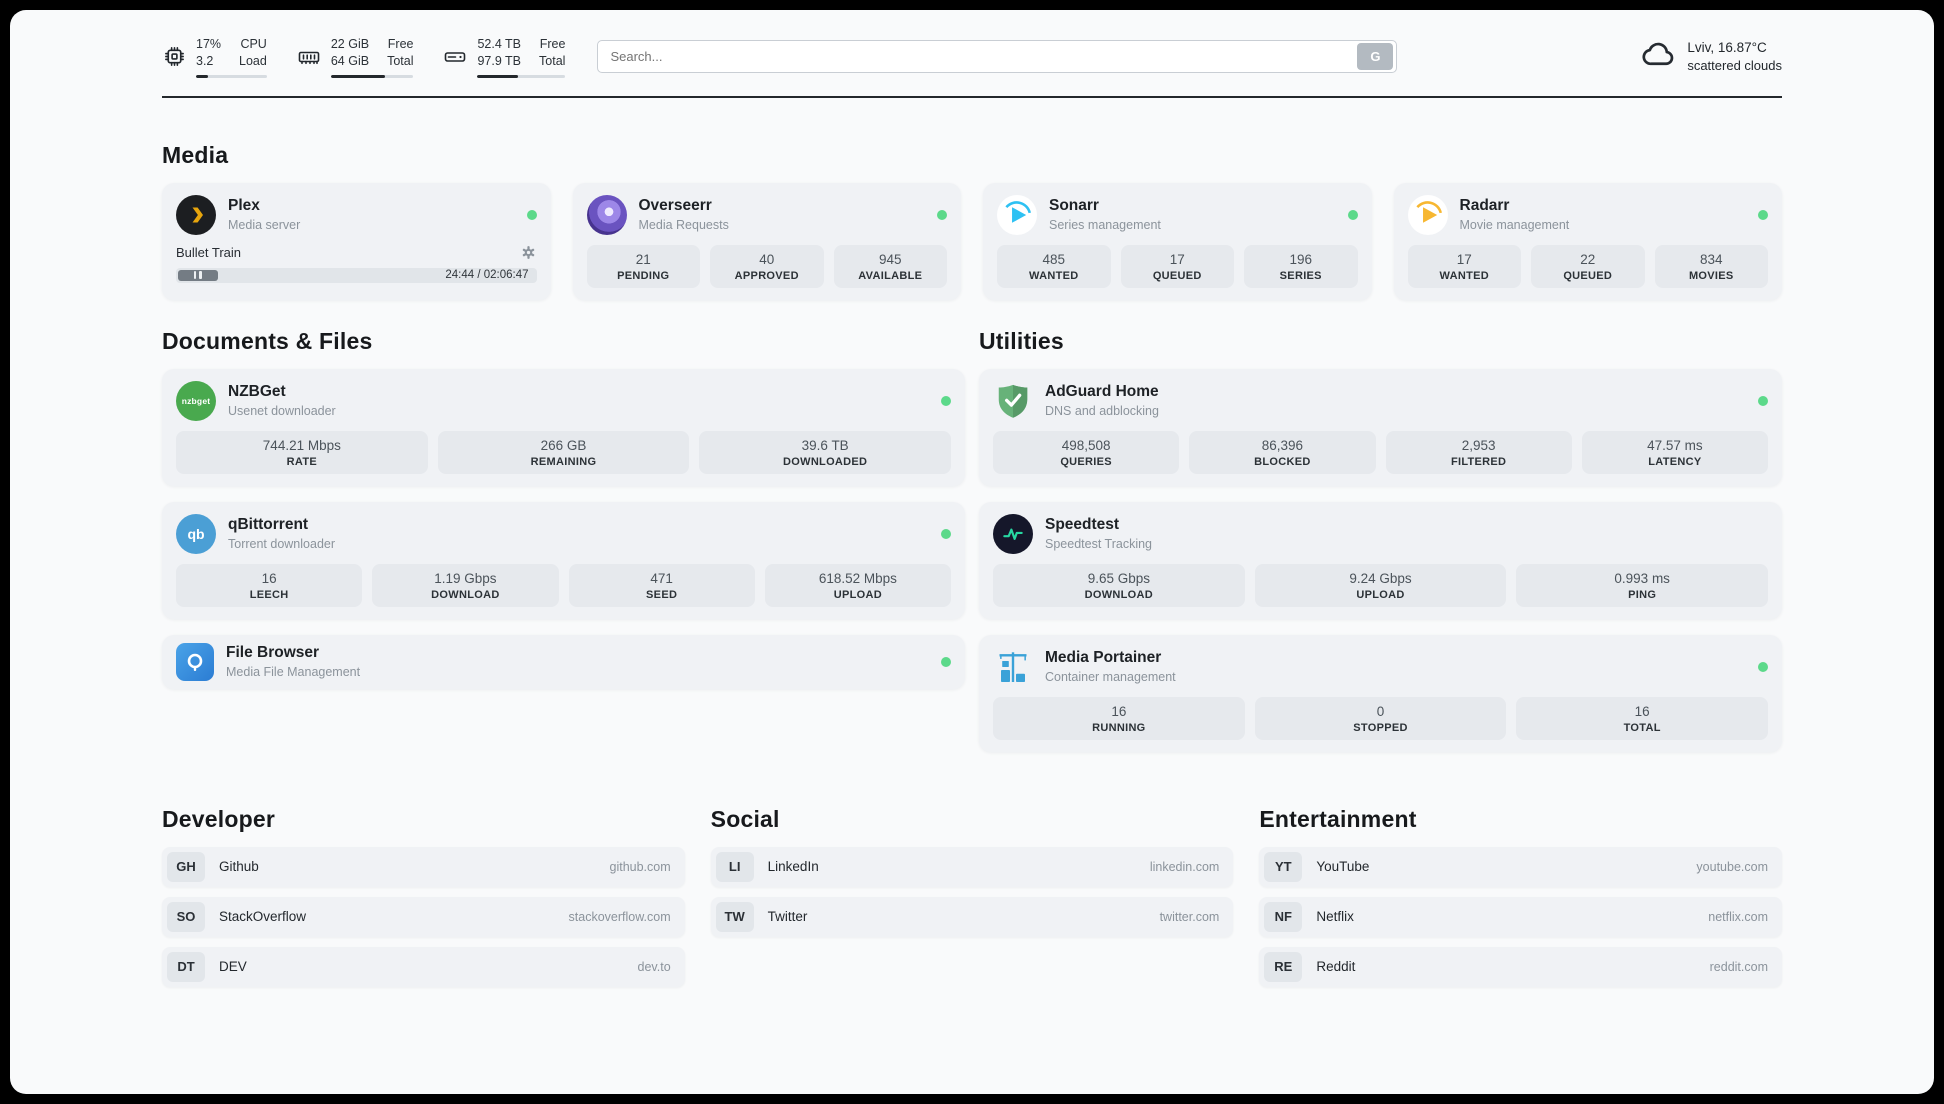 The height and width of the screenshot is (1104, 1944). What do you see at coordinates (1711, 56) in the screenshot?
I see `weather-widget: Lviv, 16.87°C scattered clouds` at bounding box center [1711, 56].